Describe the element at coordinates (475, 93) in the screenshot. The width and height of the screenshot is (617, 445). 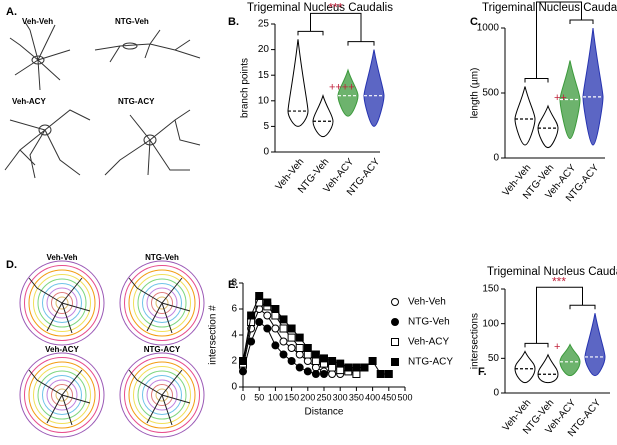
I see `y-axis-label: length (µm)` at that location.